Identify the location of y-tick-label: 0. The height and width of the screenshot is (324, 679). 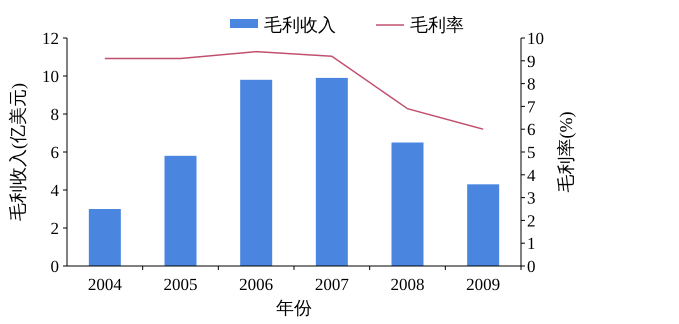
(54, 266).